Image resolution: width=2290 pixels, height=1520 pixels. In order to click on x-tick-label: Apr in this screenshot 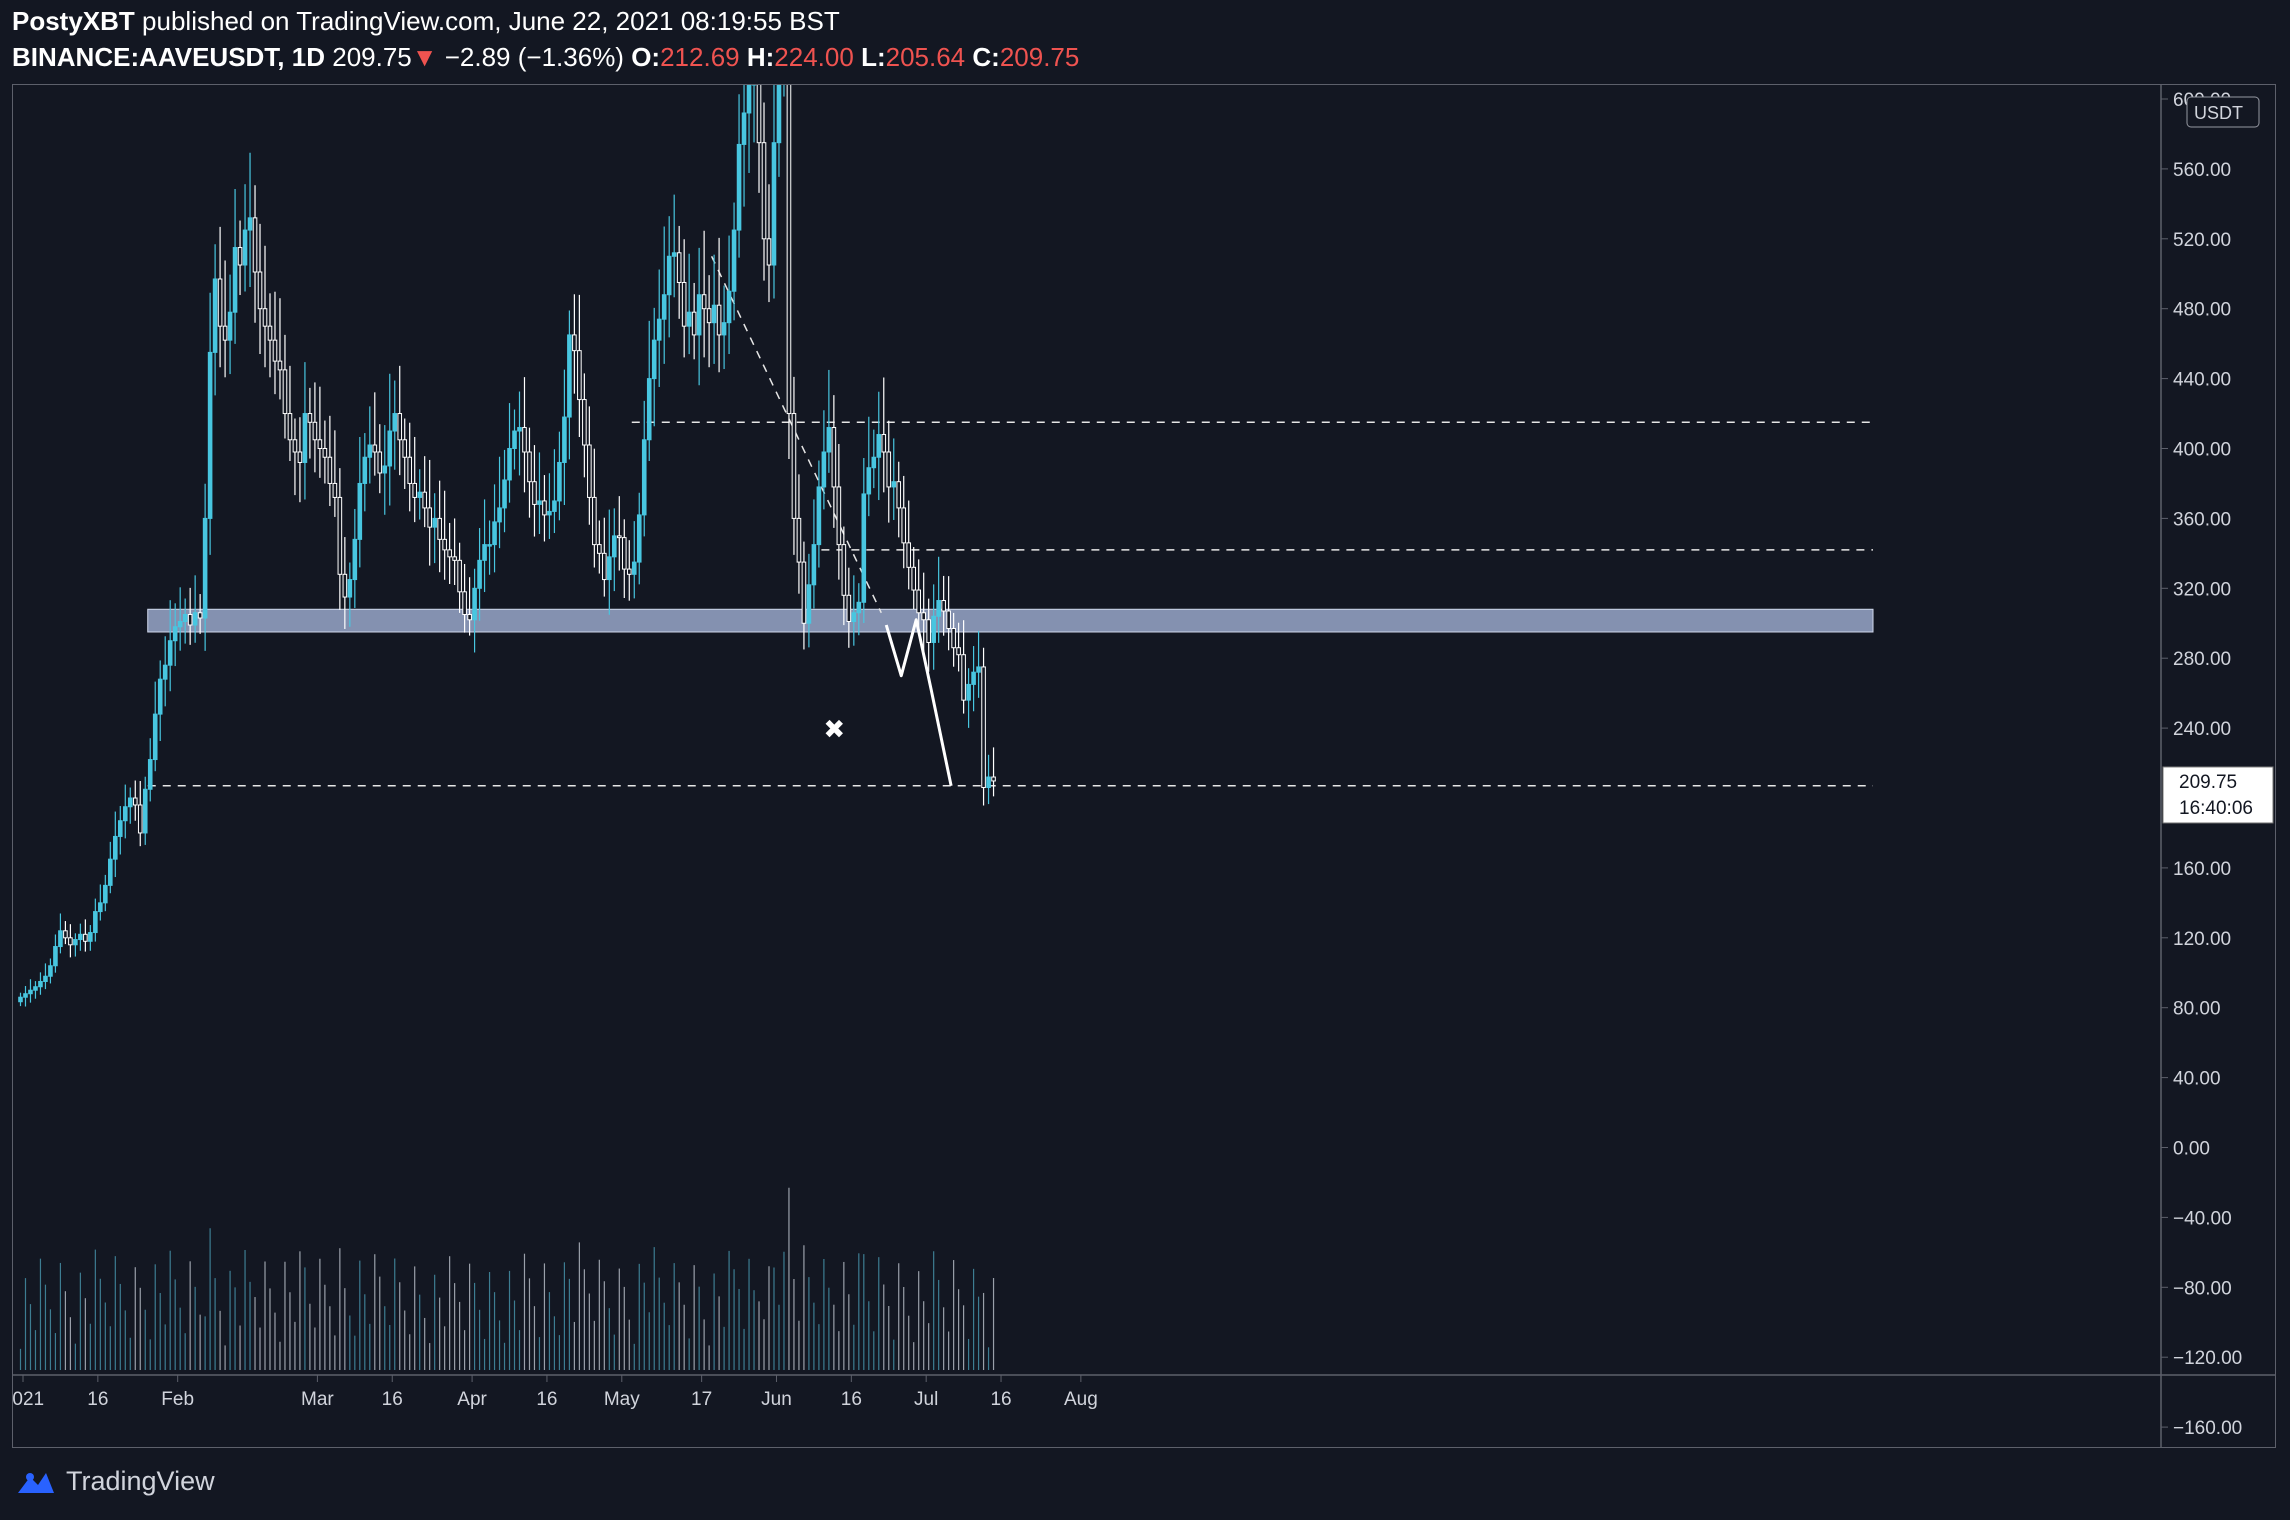, I will do `click(472, 1399)`.